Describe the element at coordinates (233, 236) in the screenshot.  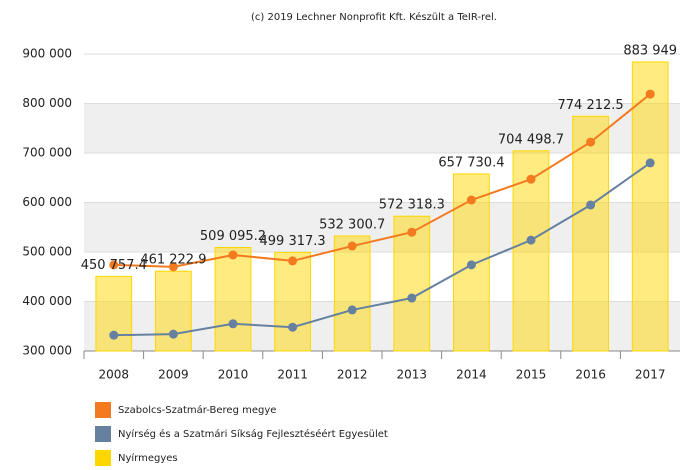
I see `data-label: 509 095.2` at that location.